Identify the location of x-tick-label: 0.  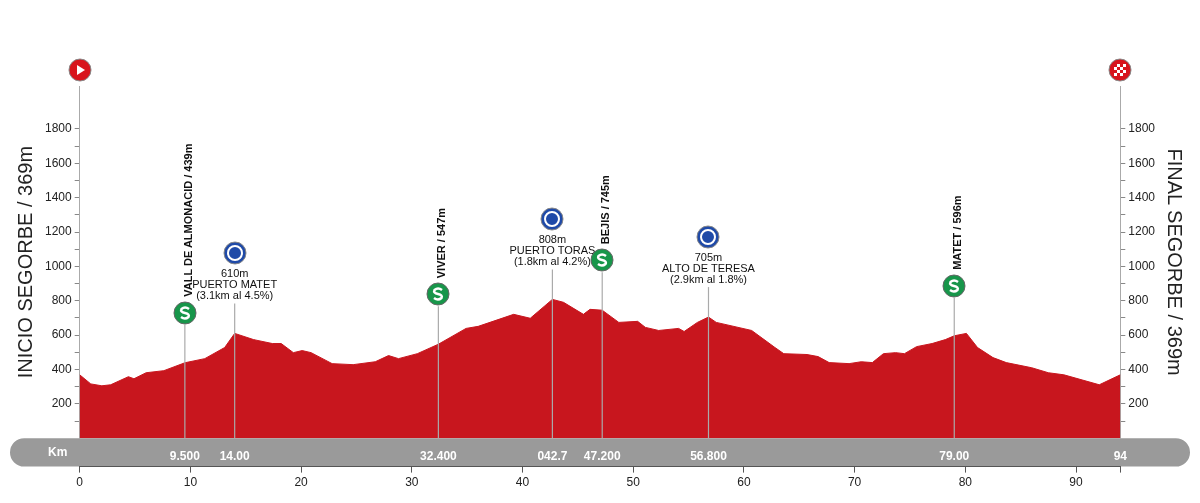
(80, 482).